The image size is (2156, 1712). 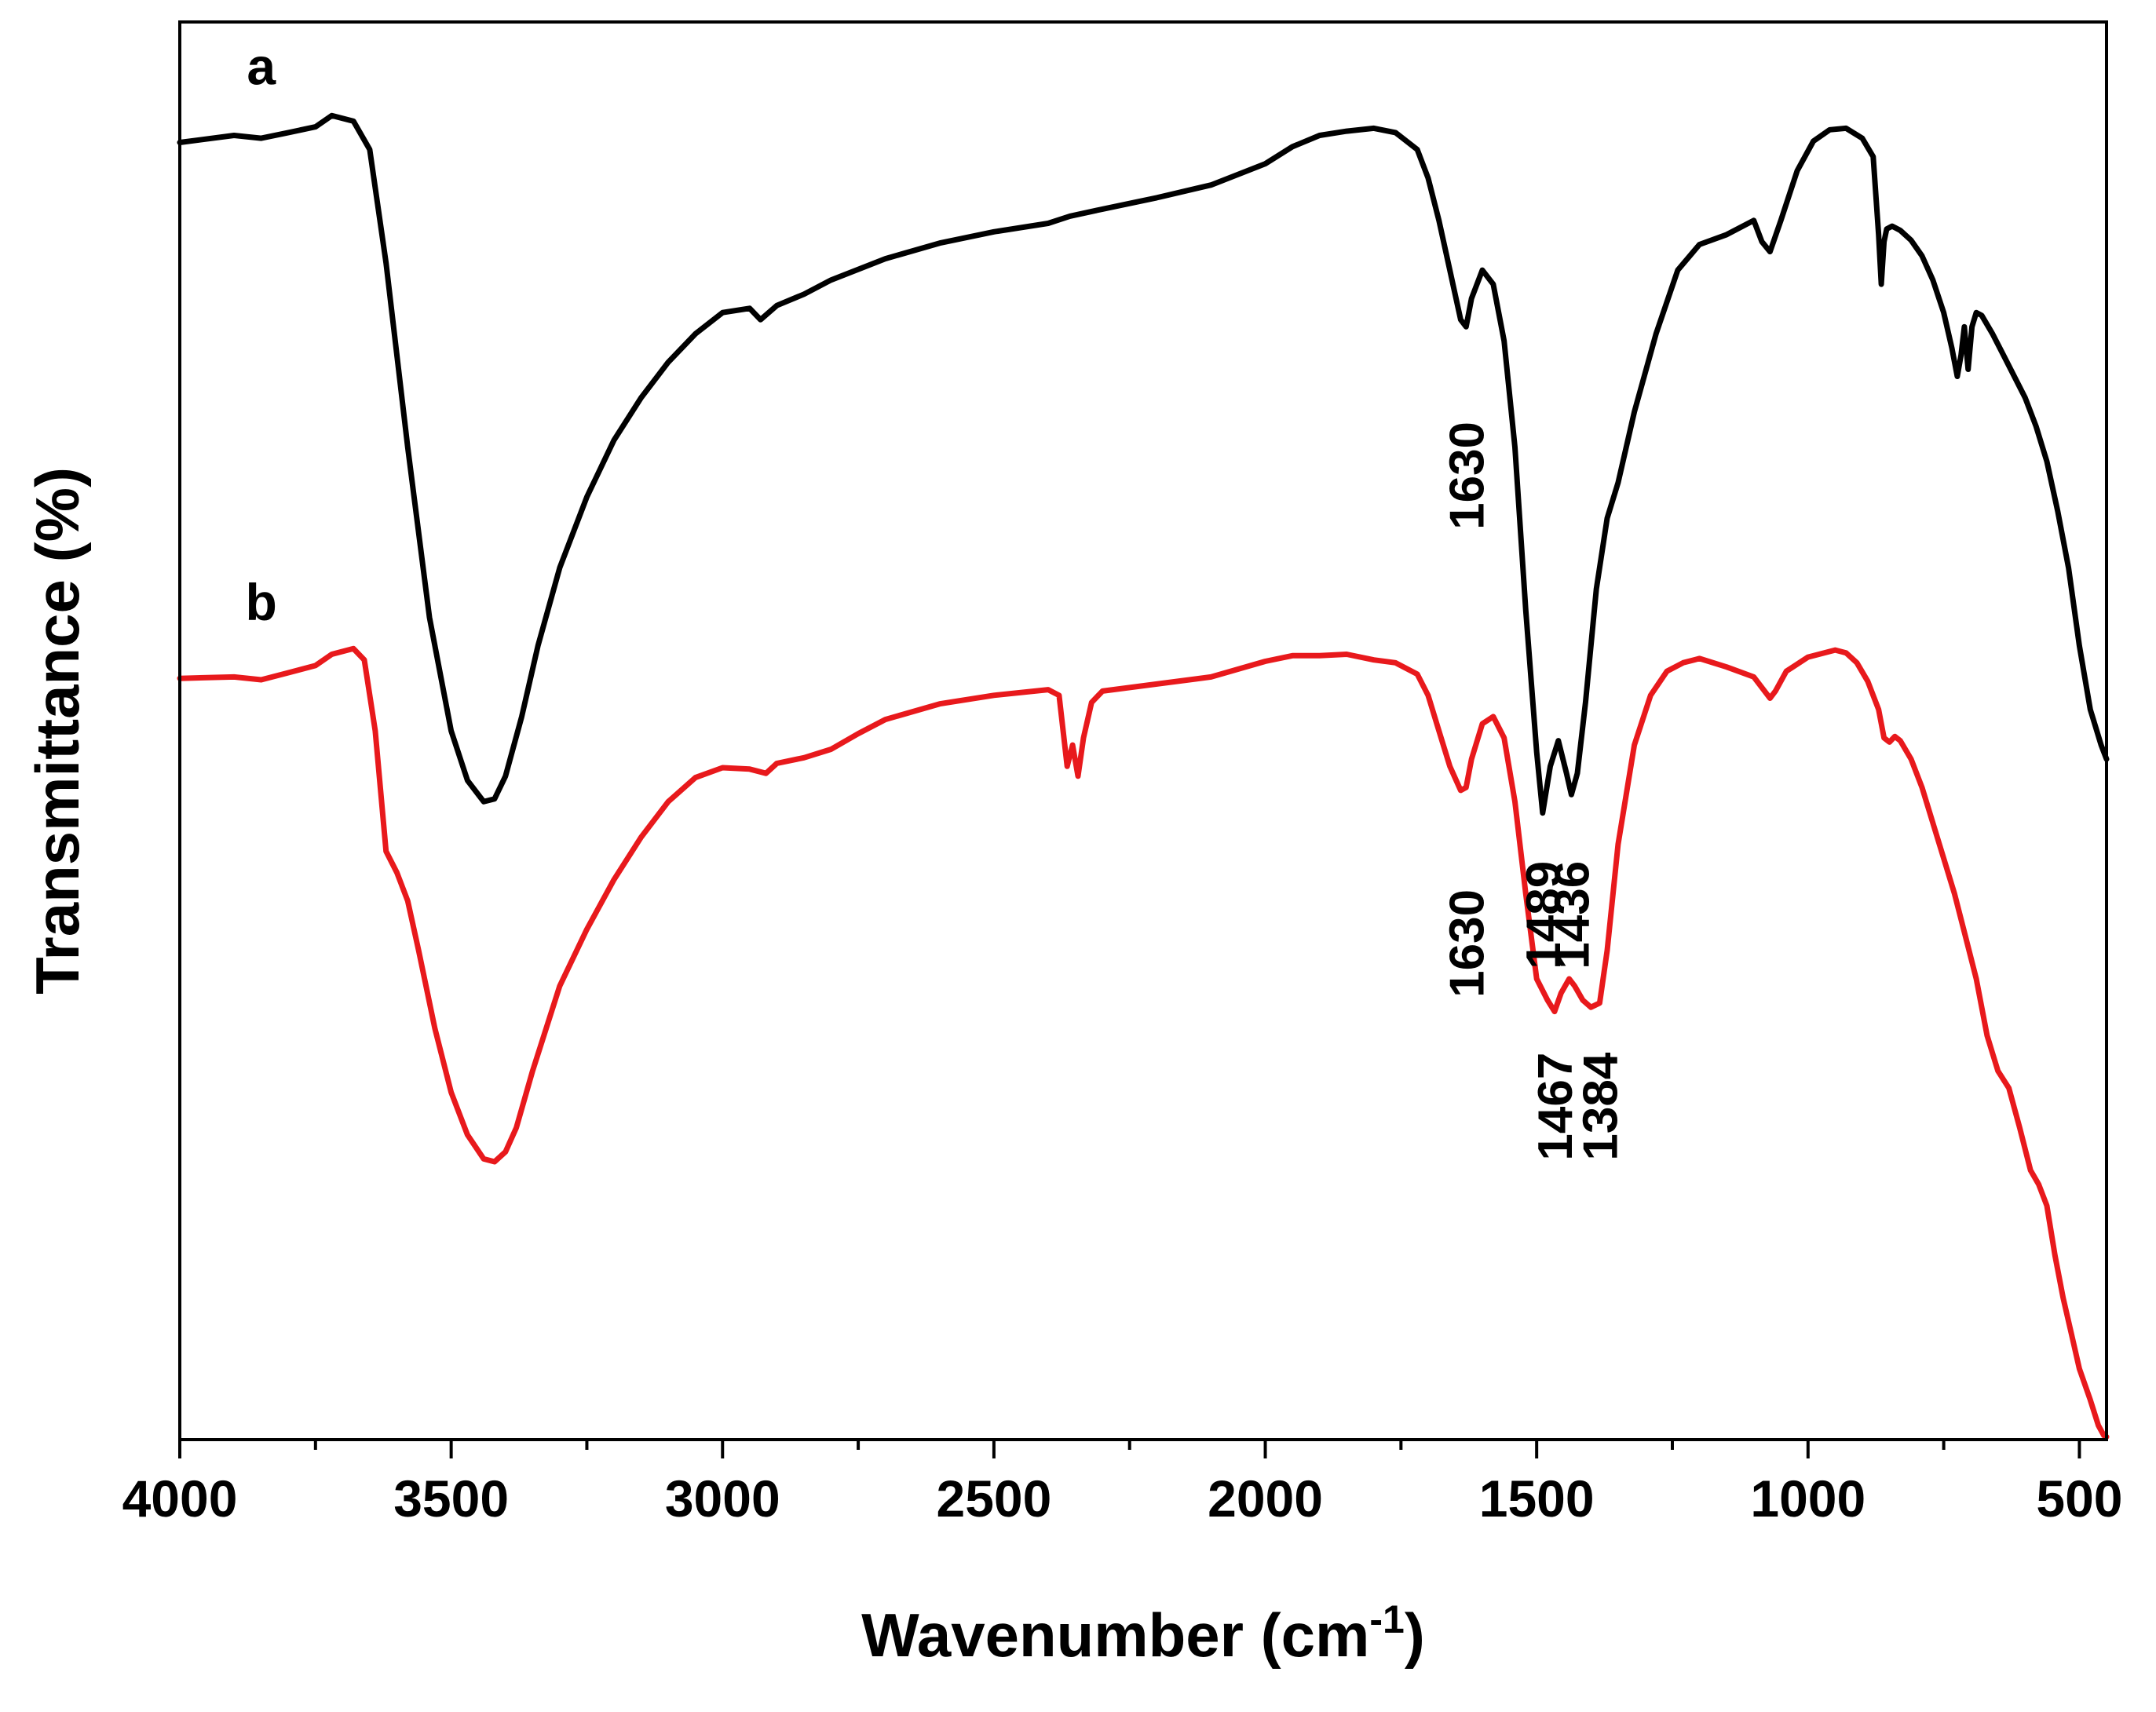 I want to click on x-tick-label: 500, so click(x=2079, y=1499).